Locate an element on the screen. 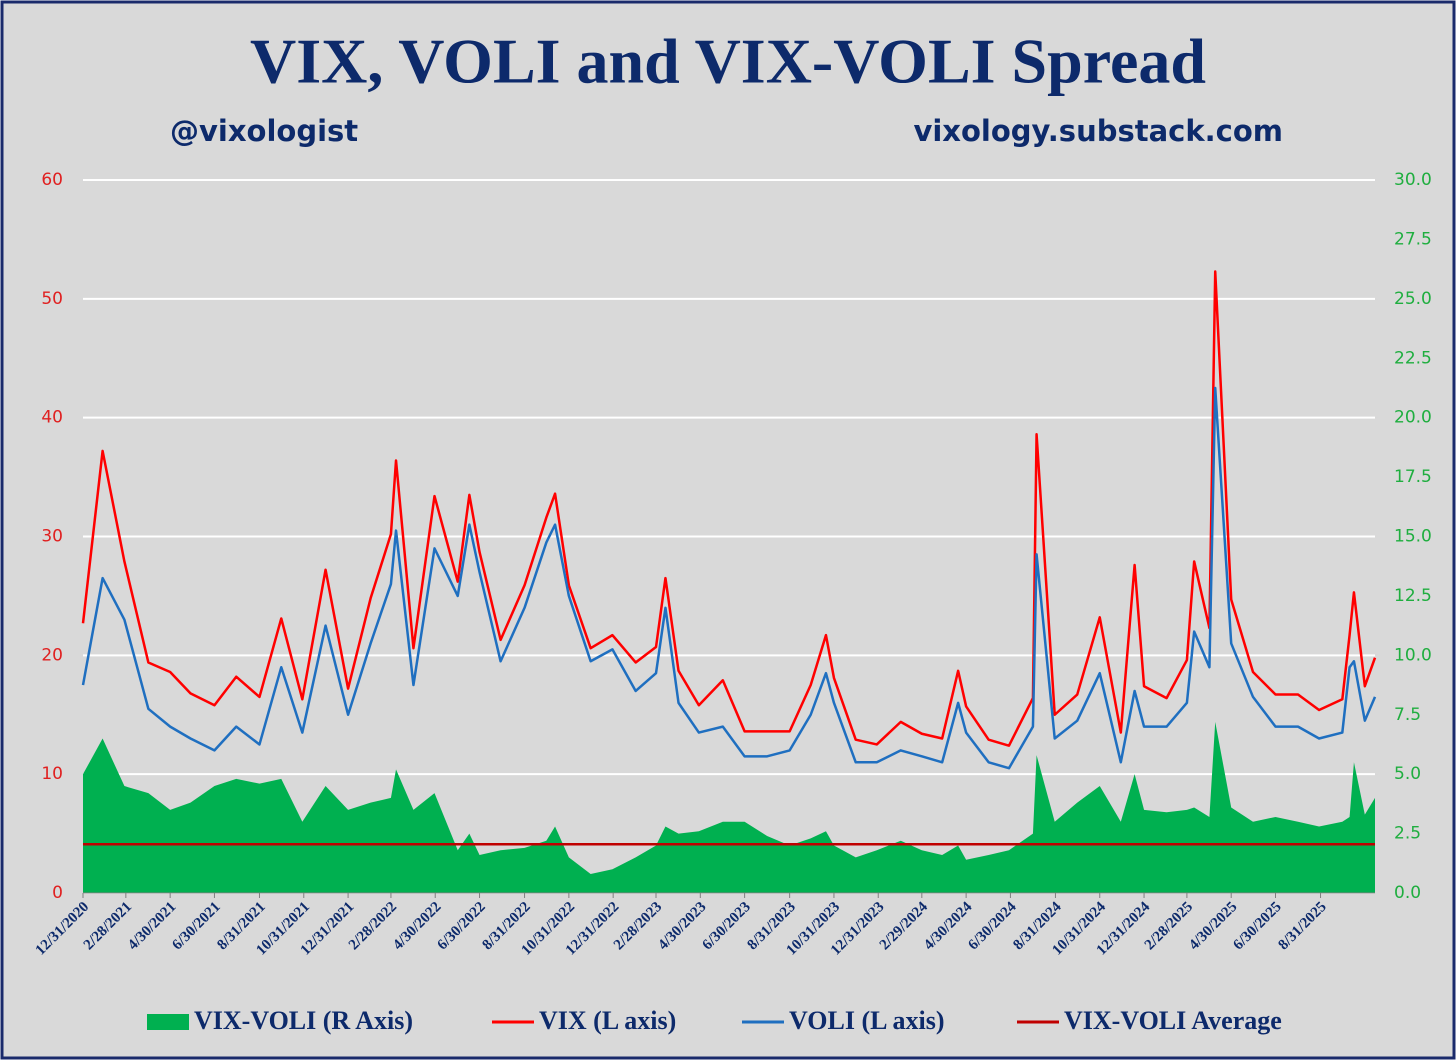  legend-label: VIX-VOLI (R Axis) is located at coordinates (303, 1020).